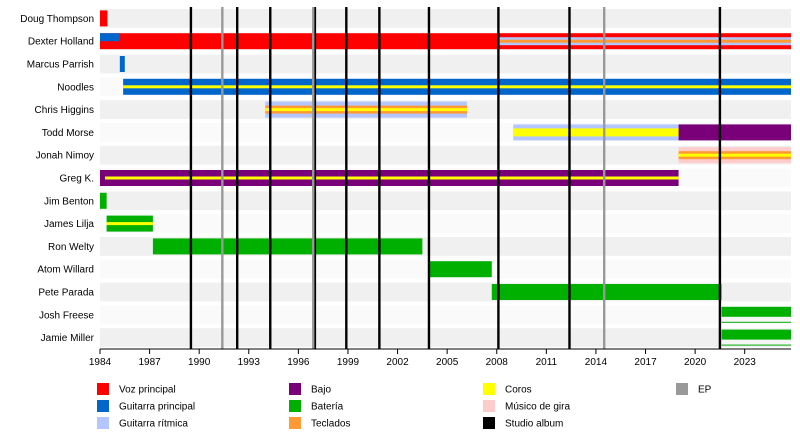 The image size is (800, 446). Describe the element at coordinates (497, 362) in the screenshot. I see `x-tick-label-2008: 2008` at that location.